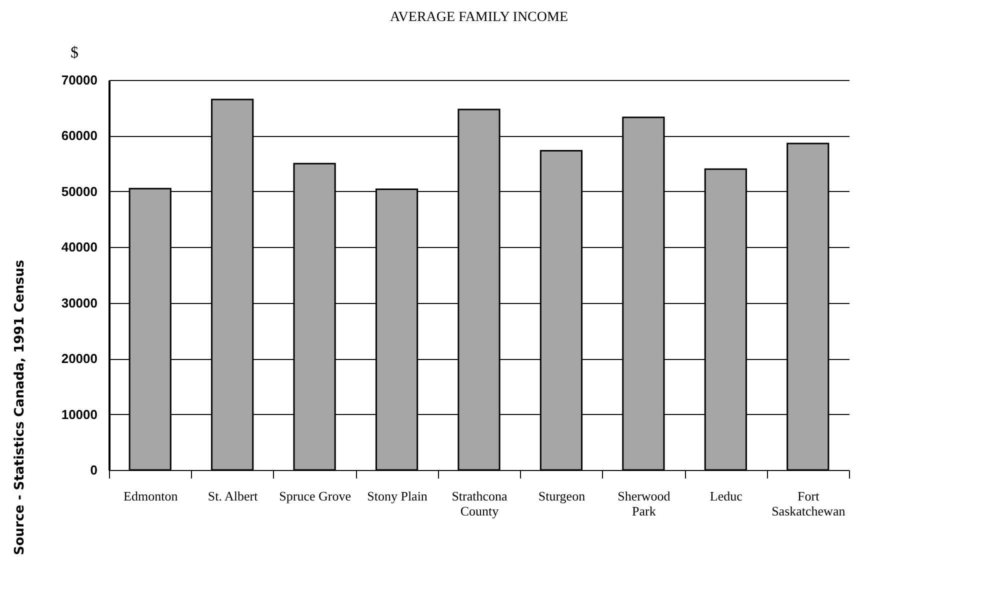 This screenshot has height=602, width=981. Describe the element at coordinates (74, 53) in the screenshot. I see `y-axis-title: $` at that location.